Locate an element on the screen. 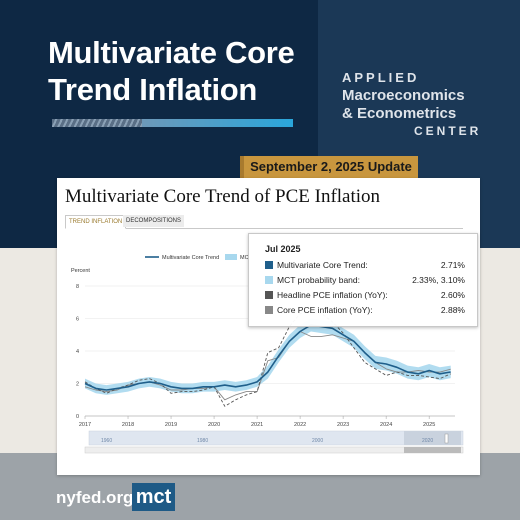  x-tick-label: 2018 is located at coordinates (128, 425).